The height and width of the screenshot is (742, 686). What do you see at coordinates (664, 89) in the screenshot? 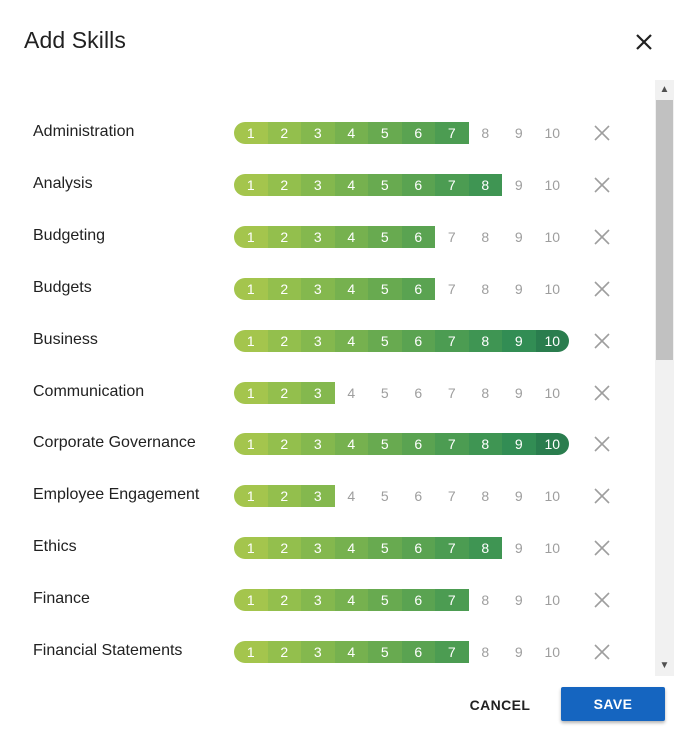
I see `scroll-up-icon: ▲` at bounding box center [664, 89].